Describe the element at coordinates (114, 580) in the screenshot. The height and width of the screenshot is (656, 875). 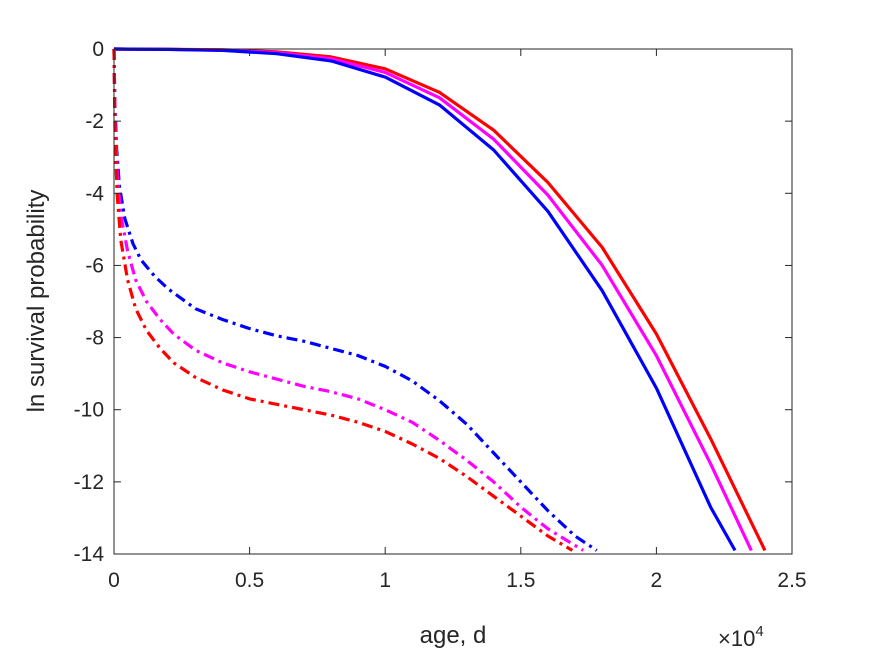
I see `x-tick-label: 0` at that location.